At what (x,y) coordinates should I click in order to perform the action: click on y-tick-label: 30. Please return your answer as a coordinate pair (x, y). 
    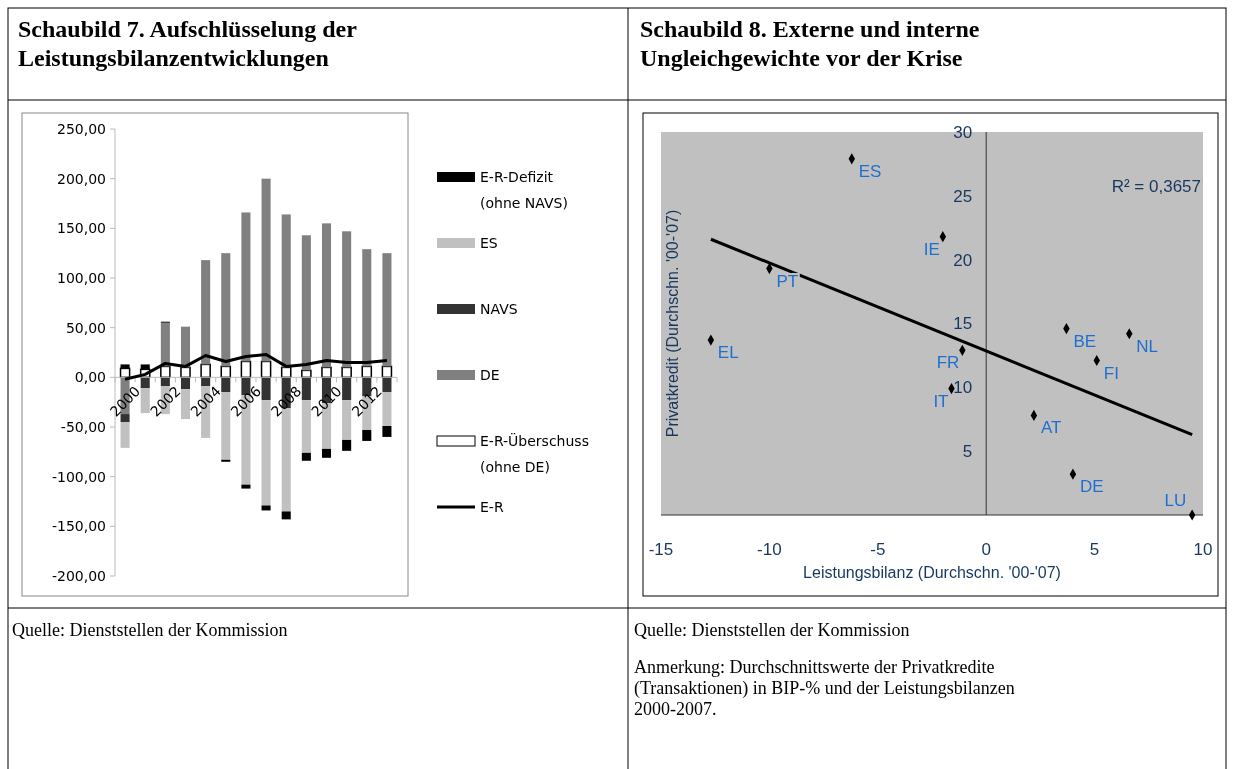
    Looking at the image, I should click on (963, 132).